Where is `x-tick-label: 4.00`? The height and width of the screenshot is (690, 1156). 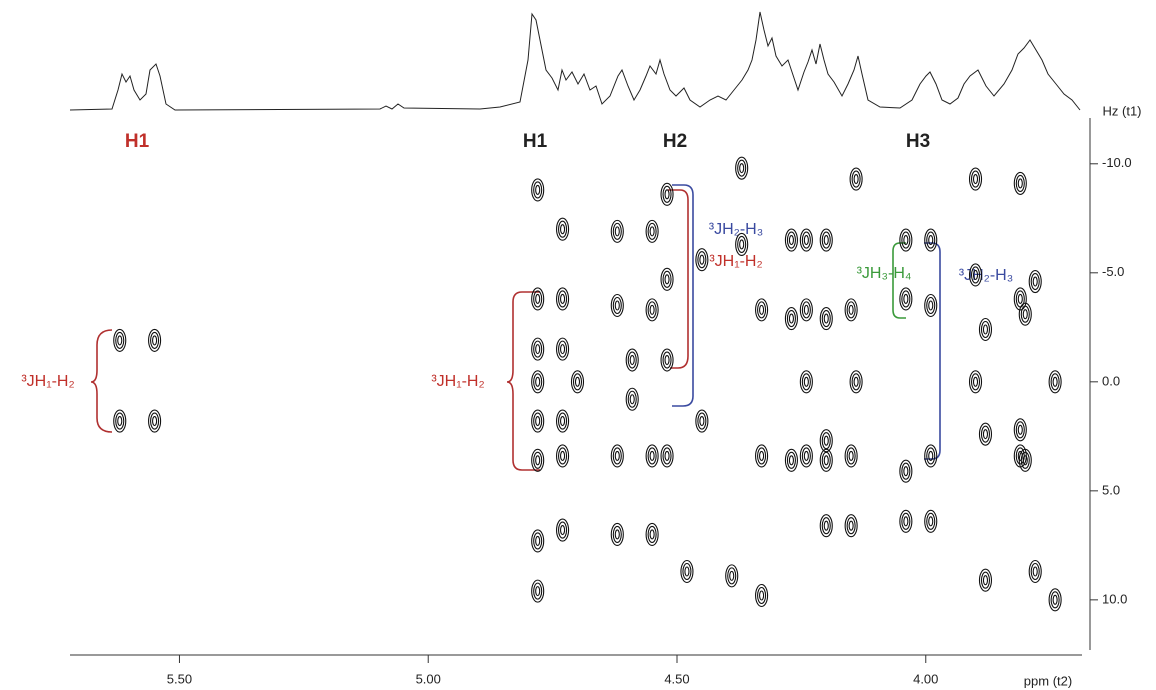 x-tick-label: 4.00 is located at coordinates (925, 678).